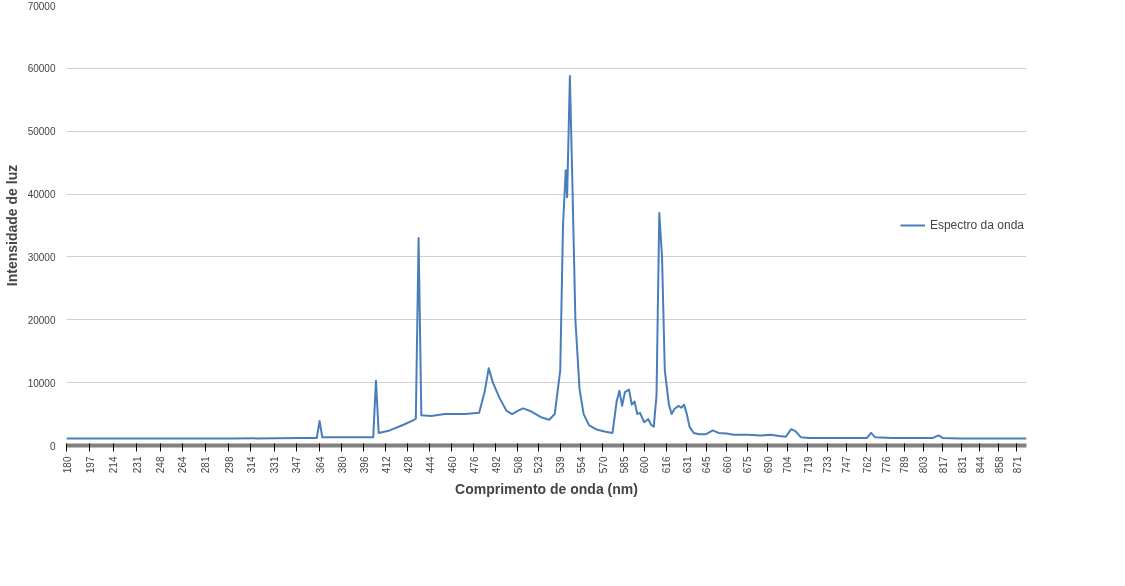 The width and height of the screenshot is (1125, 586). I want to click on x-tick-label: 314, so click(251, 465).